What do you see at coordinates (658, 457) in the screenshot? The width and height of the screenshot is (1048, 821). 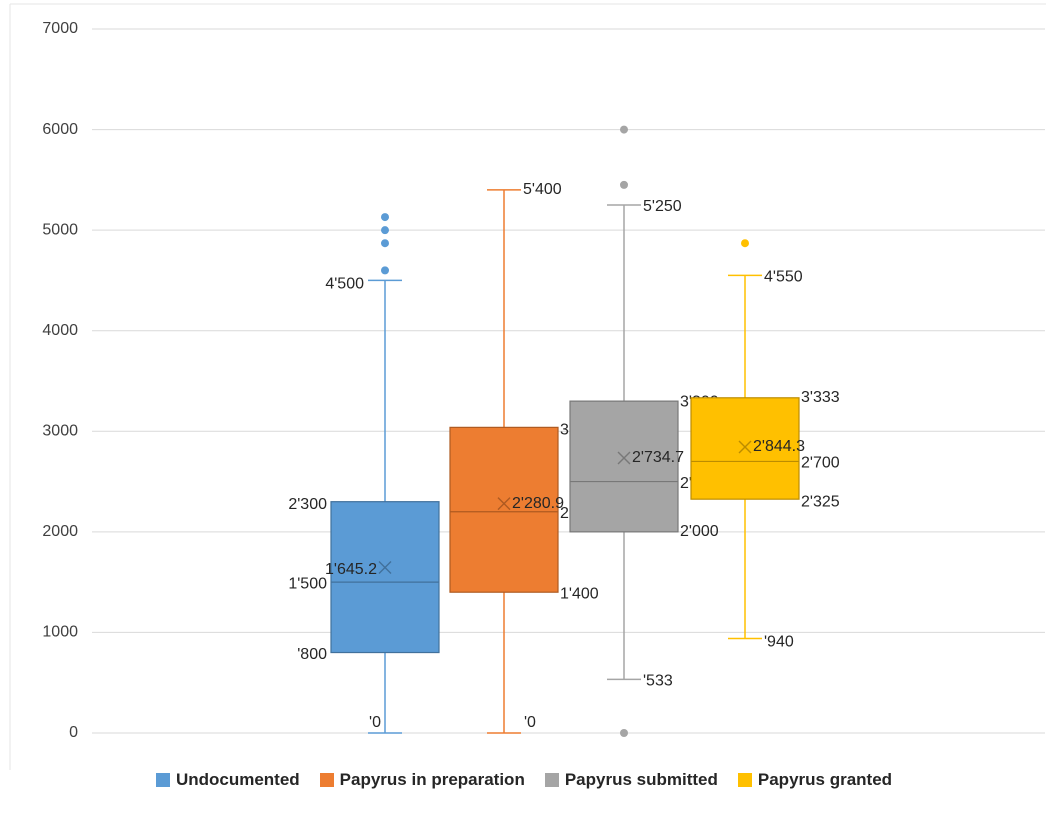 I see `data-label-mean: 2'734.7` at bounding box center [658, 457].